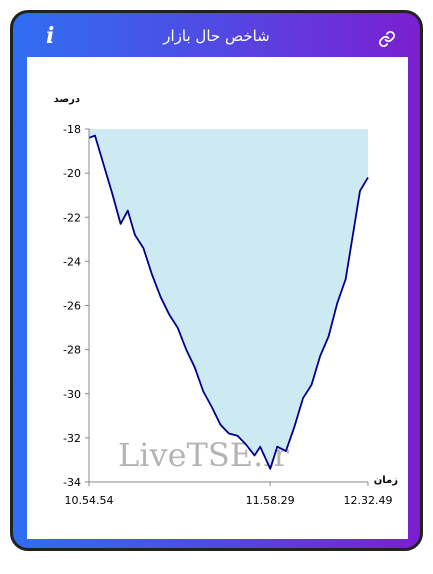  Describe the element at coordinates (72, 217) in the screenshot. I see `y-tick-label: -22` at that location.